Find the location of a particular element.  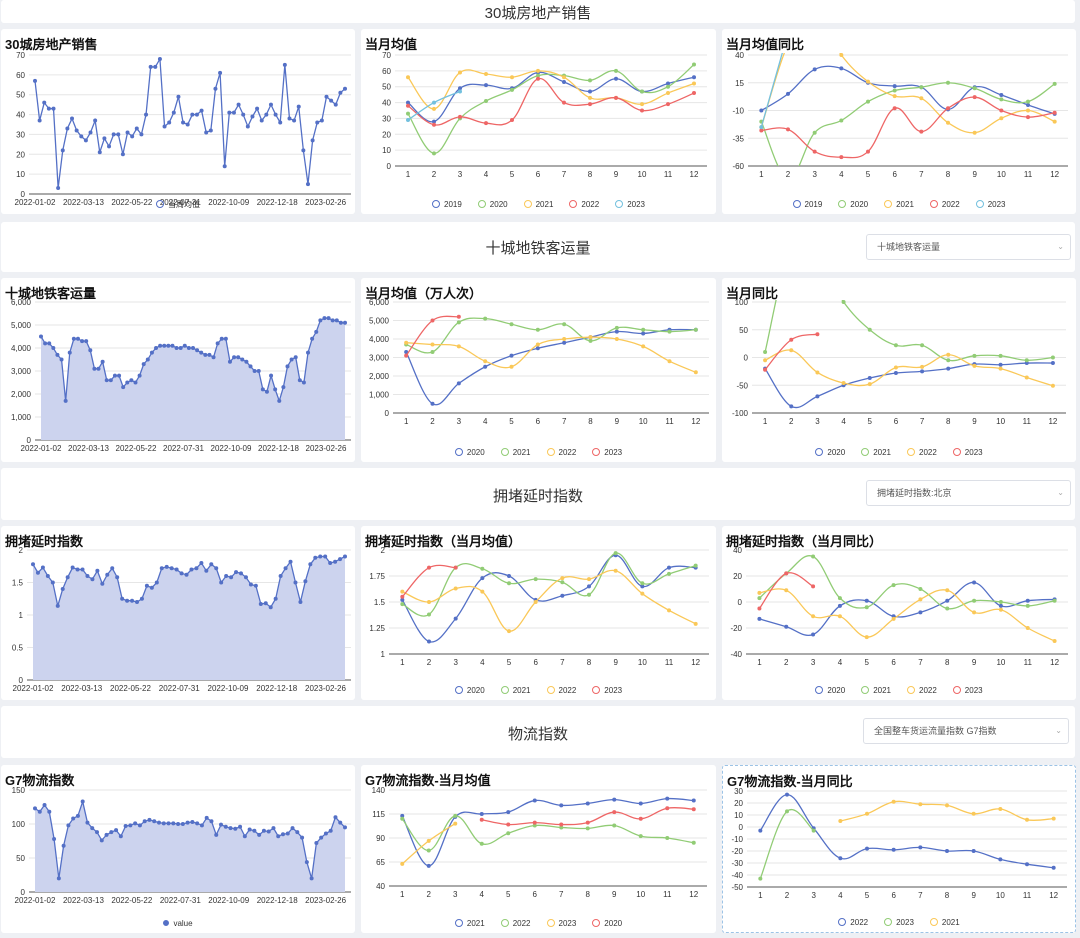

y-tick-label: 2,000 is located at coordinates (21, 394).